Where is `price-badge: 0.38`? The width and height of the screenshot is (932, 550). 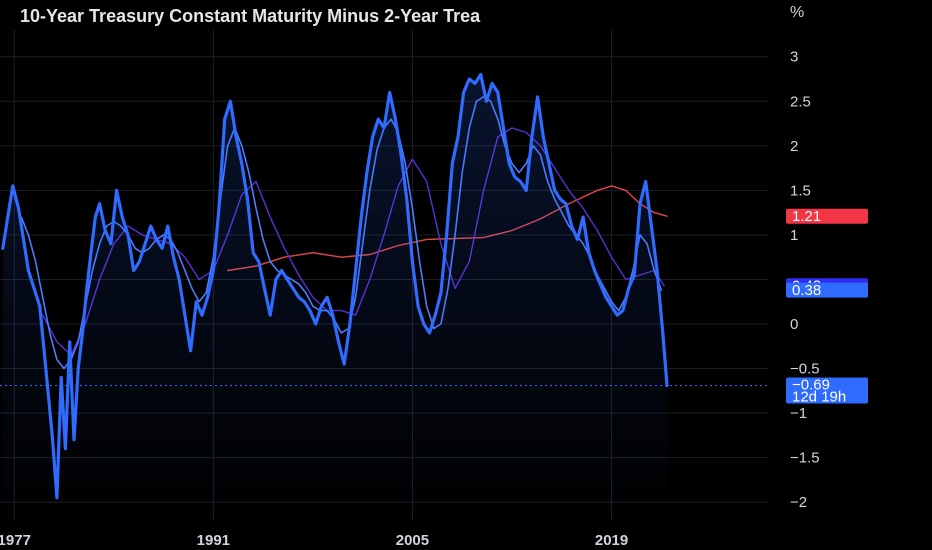 price-badge: 0.38 is located at coordinates (827, 290).